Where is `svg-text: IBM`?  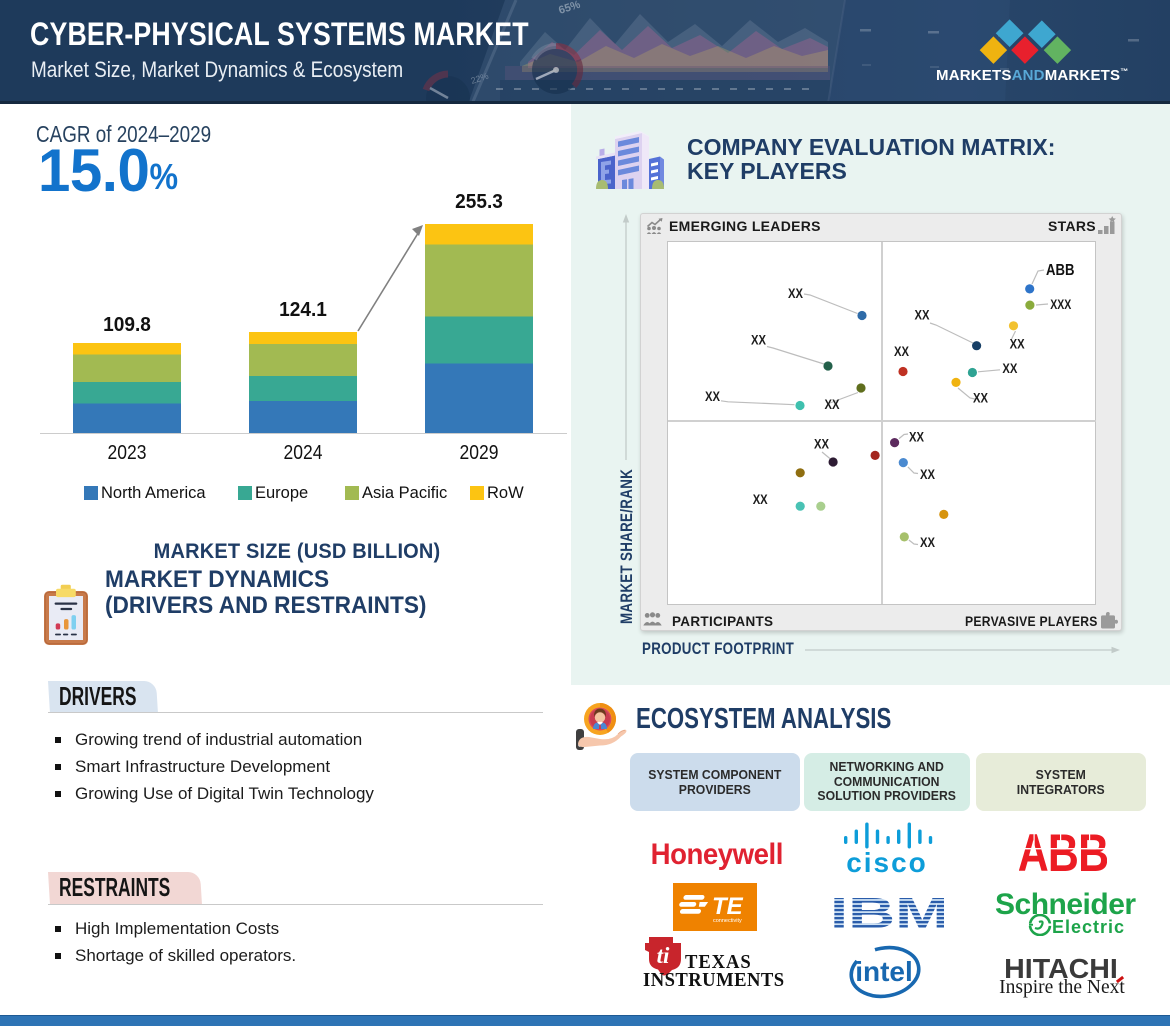
svg-text: IBM is located at coordinates (887, 913).